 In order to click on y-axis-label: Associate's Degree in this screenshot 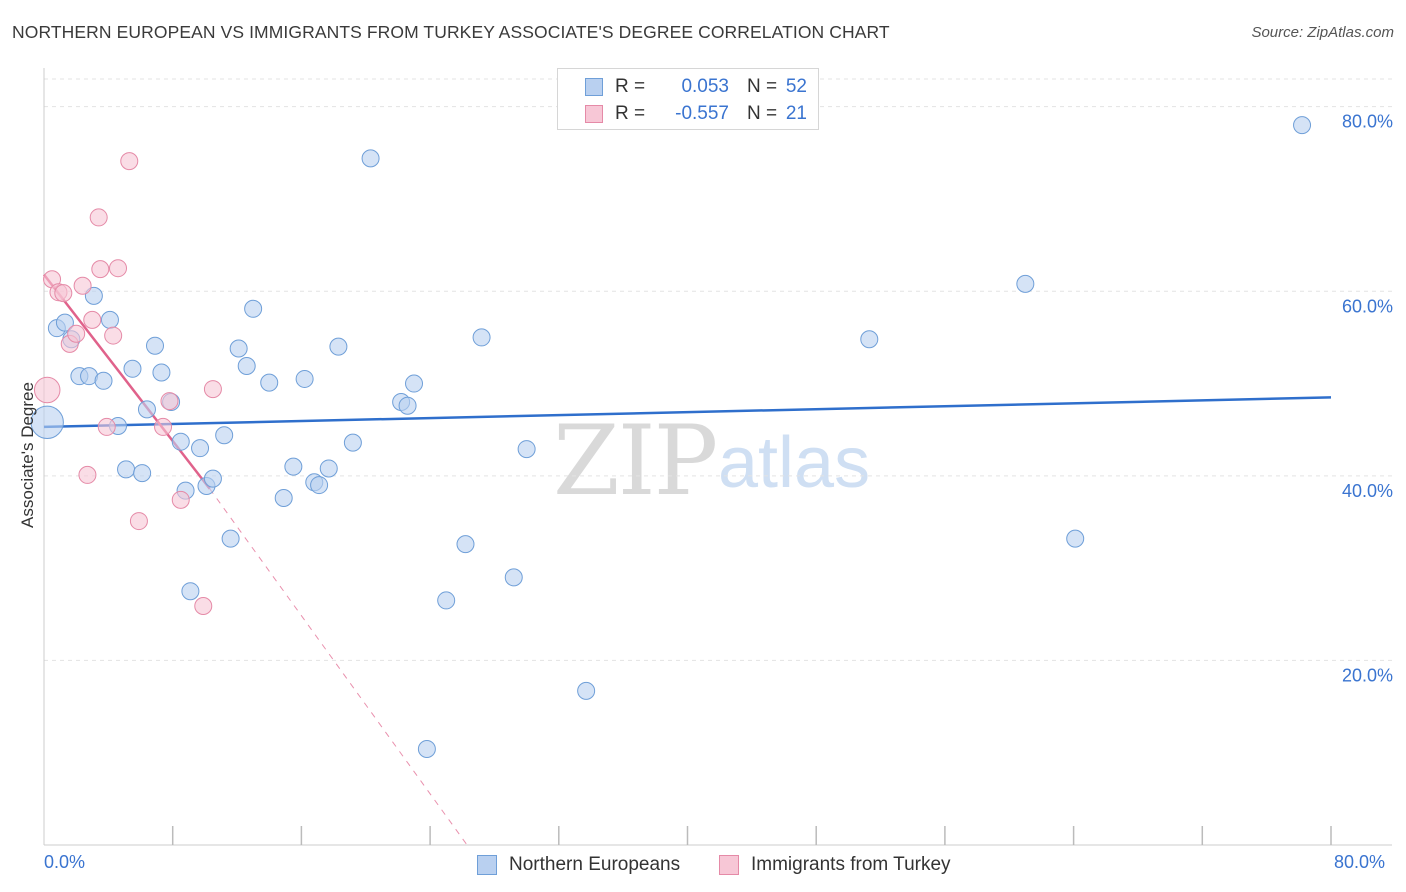, I will do `click(27, 455)`.